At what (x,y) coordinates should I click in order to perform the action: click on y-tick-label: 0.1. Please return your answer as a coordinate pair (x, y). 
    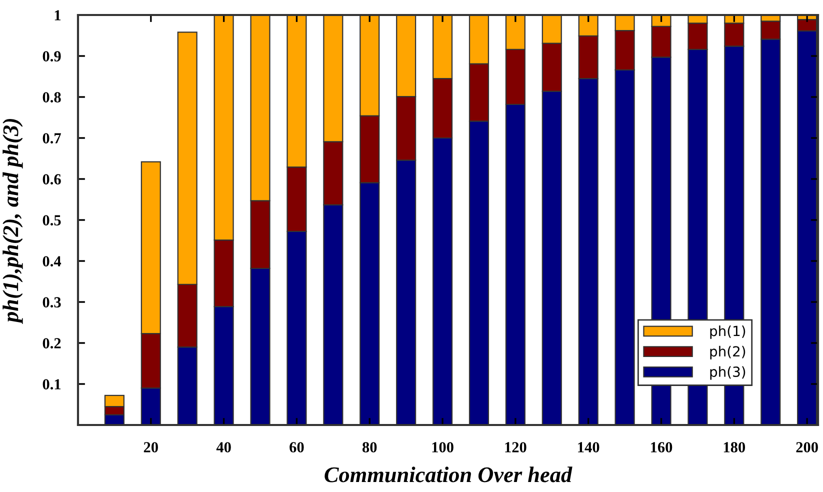
    Looking at the image, I should click on (51, 384).